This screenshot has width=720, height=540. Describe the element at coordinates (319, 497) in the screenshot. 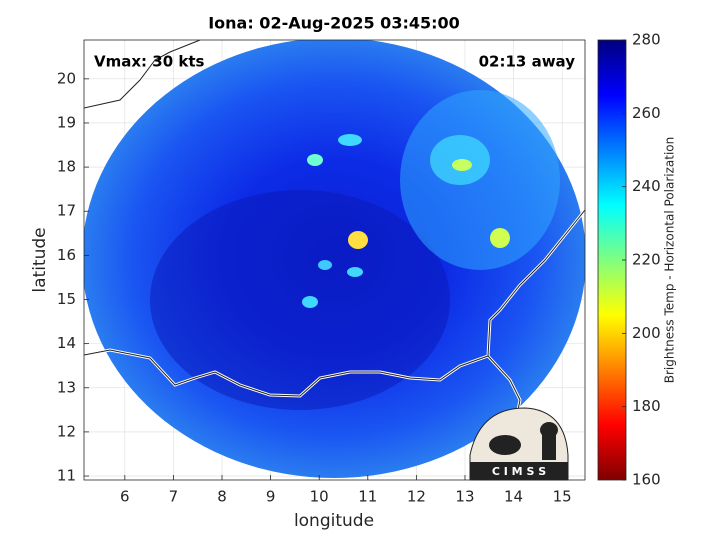

I see `x-tick-label: 10` at that location.